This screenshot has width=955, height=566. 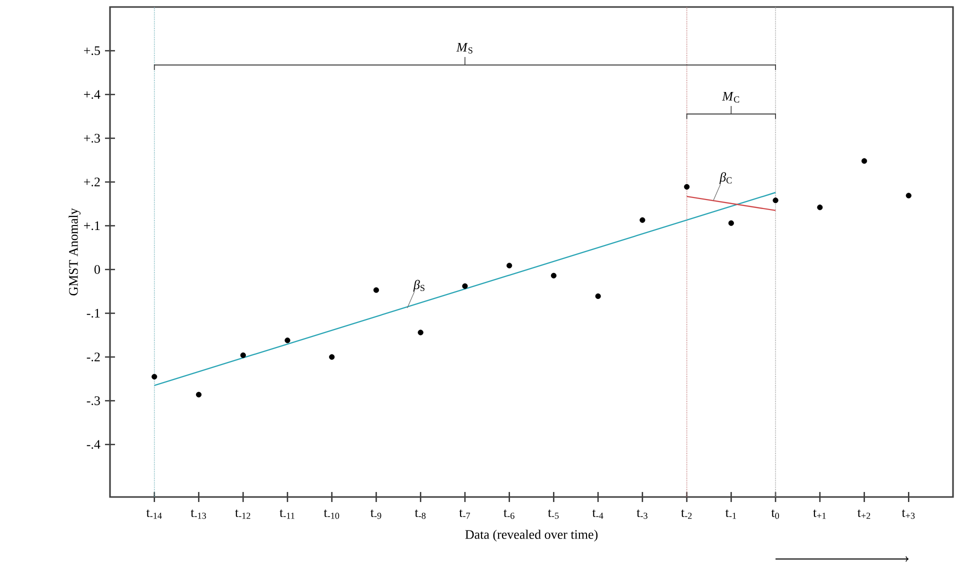 I want to click on x-tick-label: t$_{-6}$, so click(x=509, y=514).